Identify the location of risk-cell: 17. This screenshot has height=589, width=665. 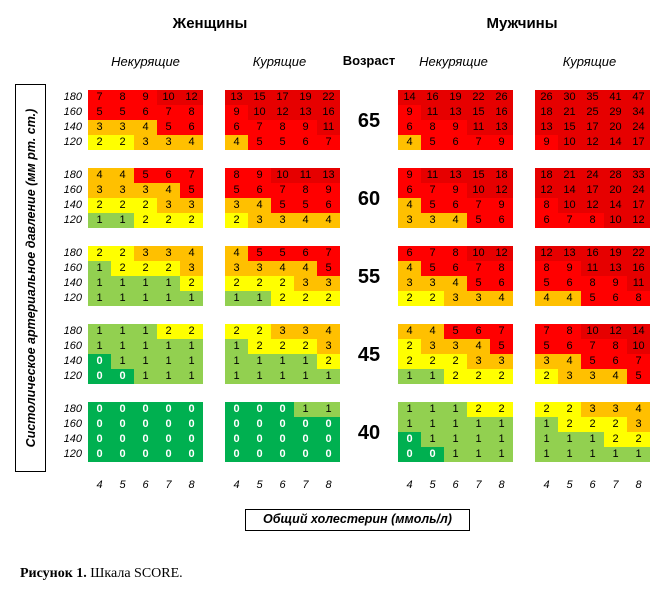
(592, 127).